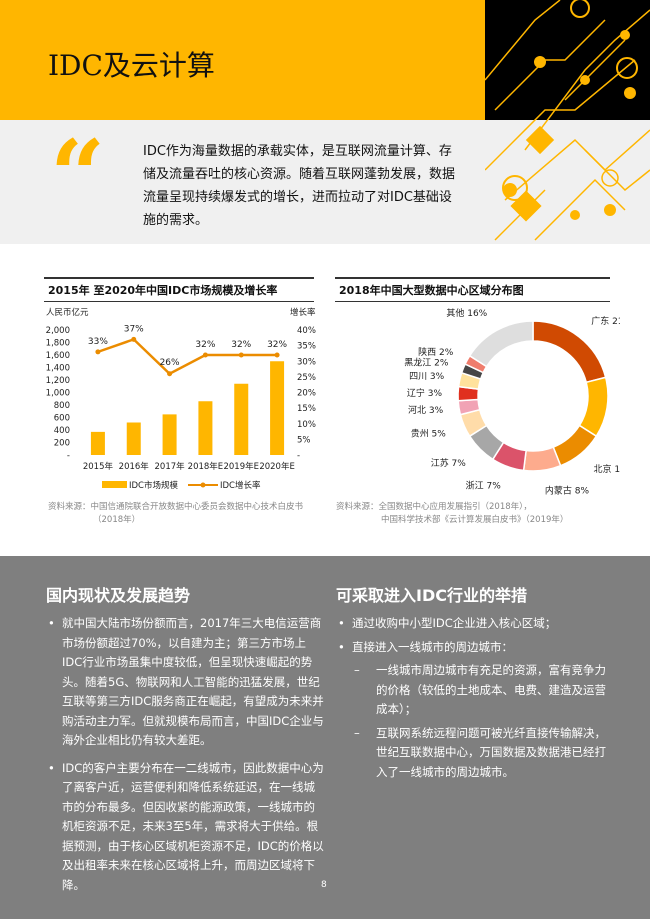 This screenshot has width=650, height=919. Describe the element at coordinates (277, 466) in the screenshot. I see `x-tick-label: 2020年E` at that location.